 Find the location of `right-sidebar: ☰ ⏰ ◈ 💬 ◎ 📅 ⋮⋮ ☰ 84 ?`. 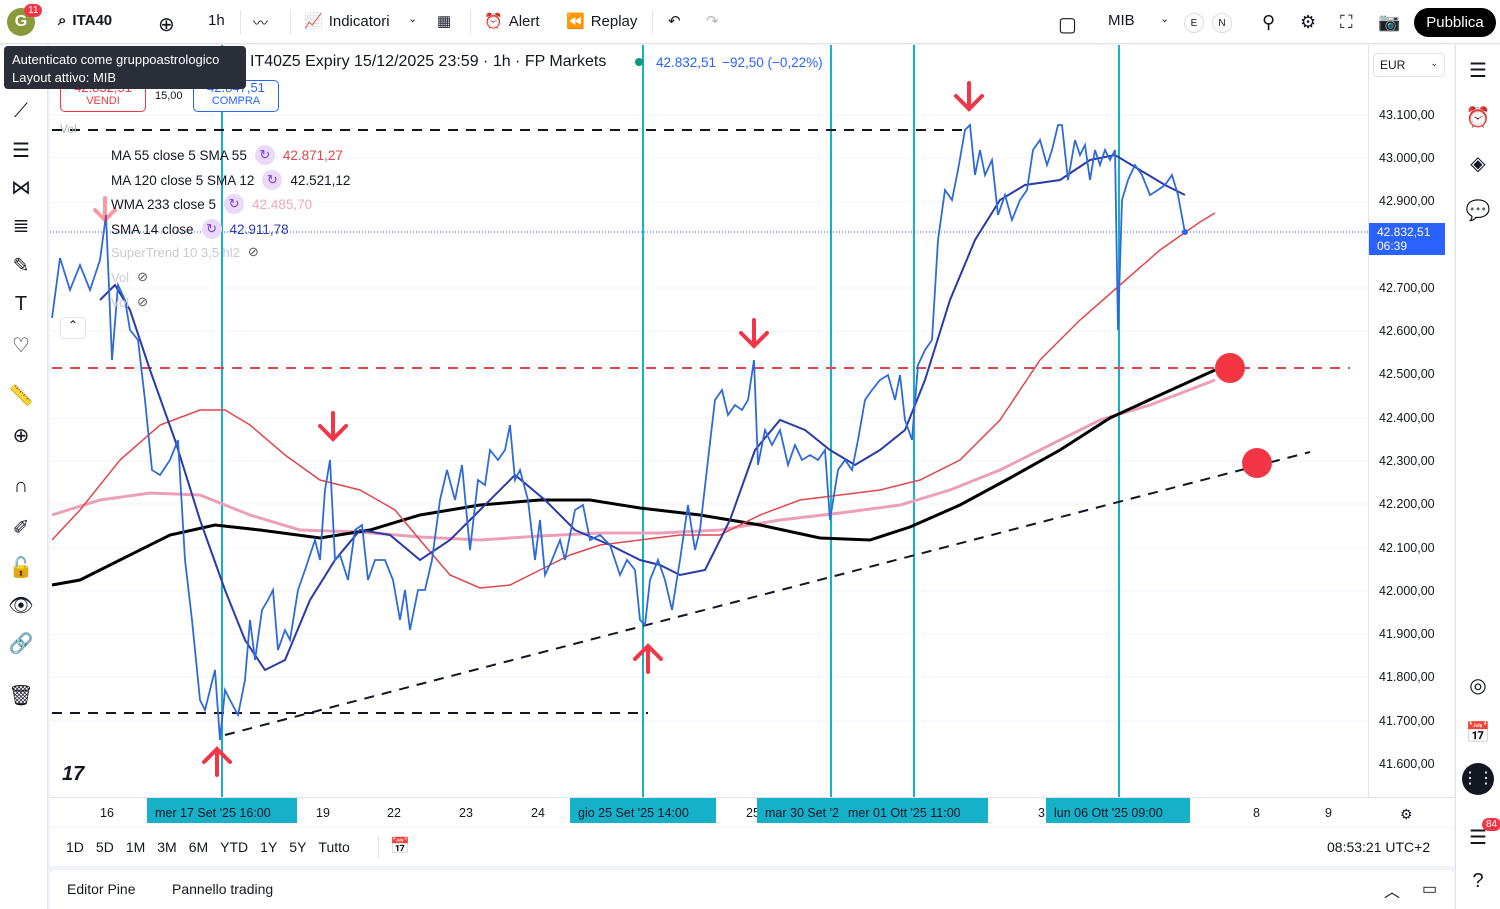

right-sidebar: ☰ ⏰ ◈ 💬 ◎ 📅 ⋮⋮ ☰ 84 ? is located at coordinates (1477, 477).